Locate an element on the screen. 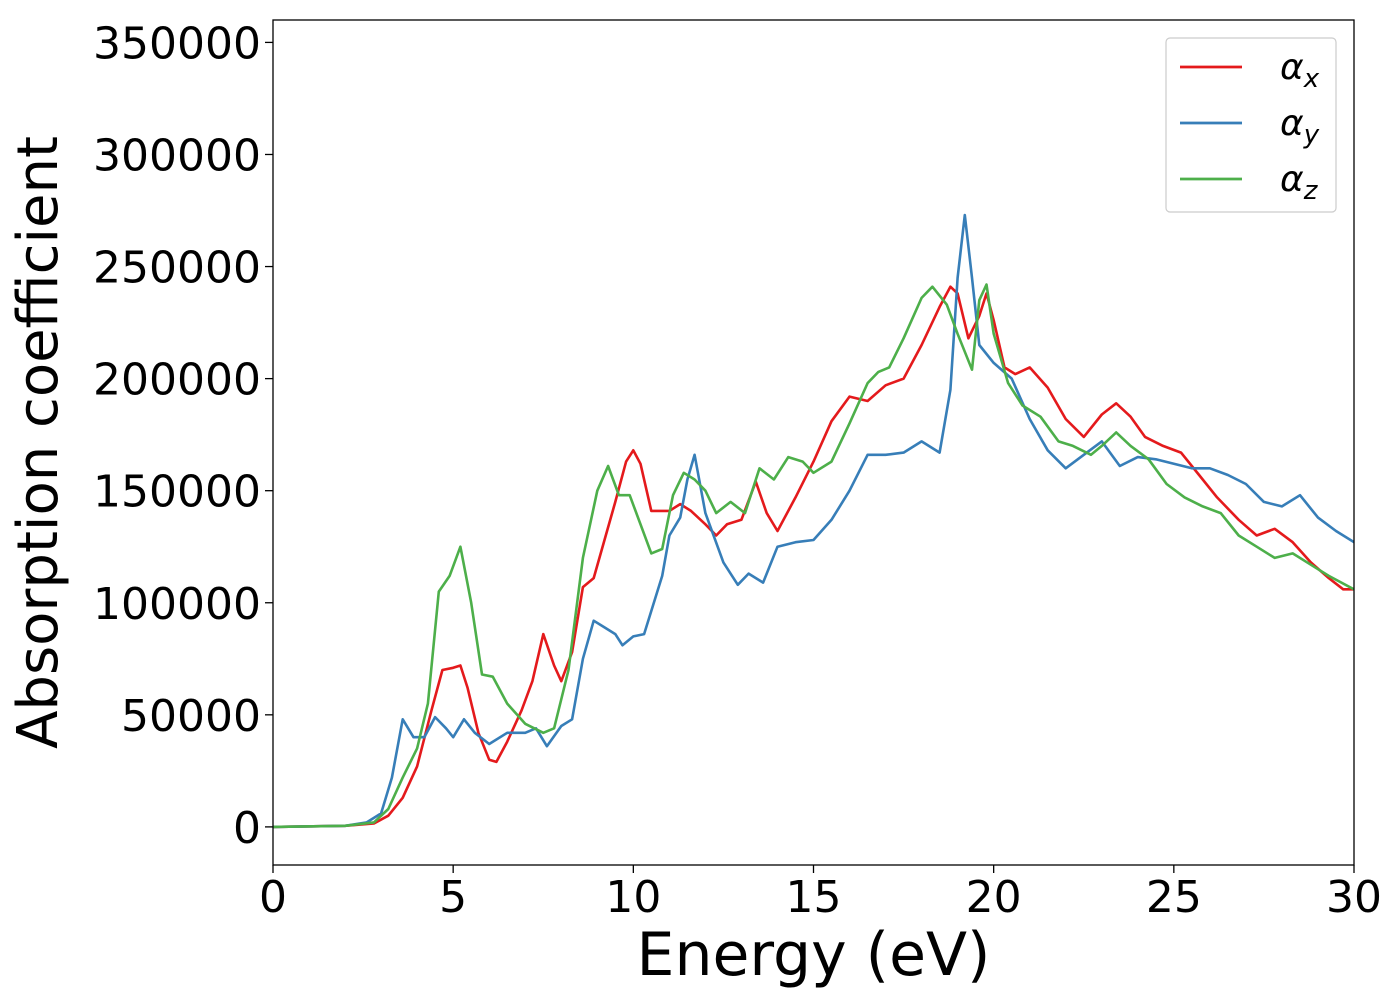 The width and height of the screenshot is (1400, 1004). legend-box is located at coordinates (1251, 125).